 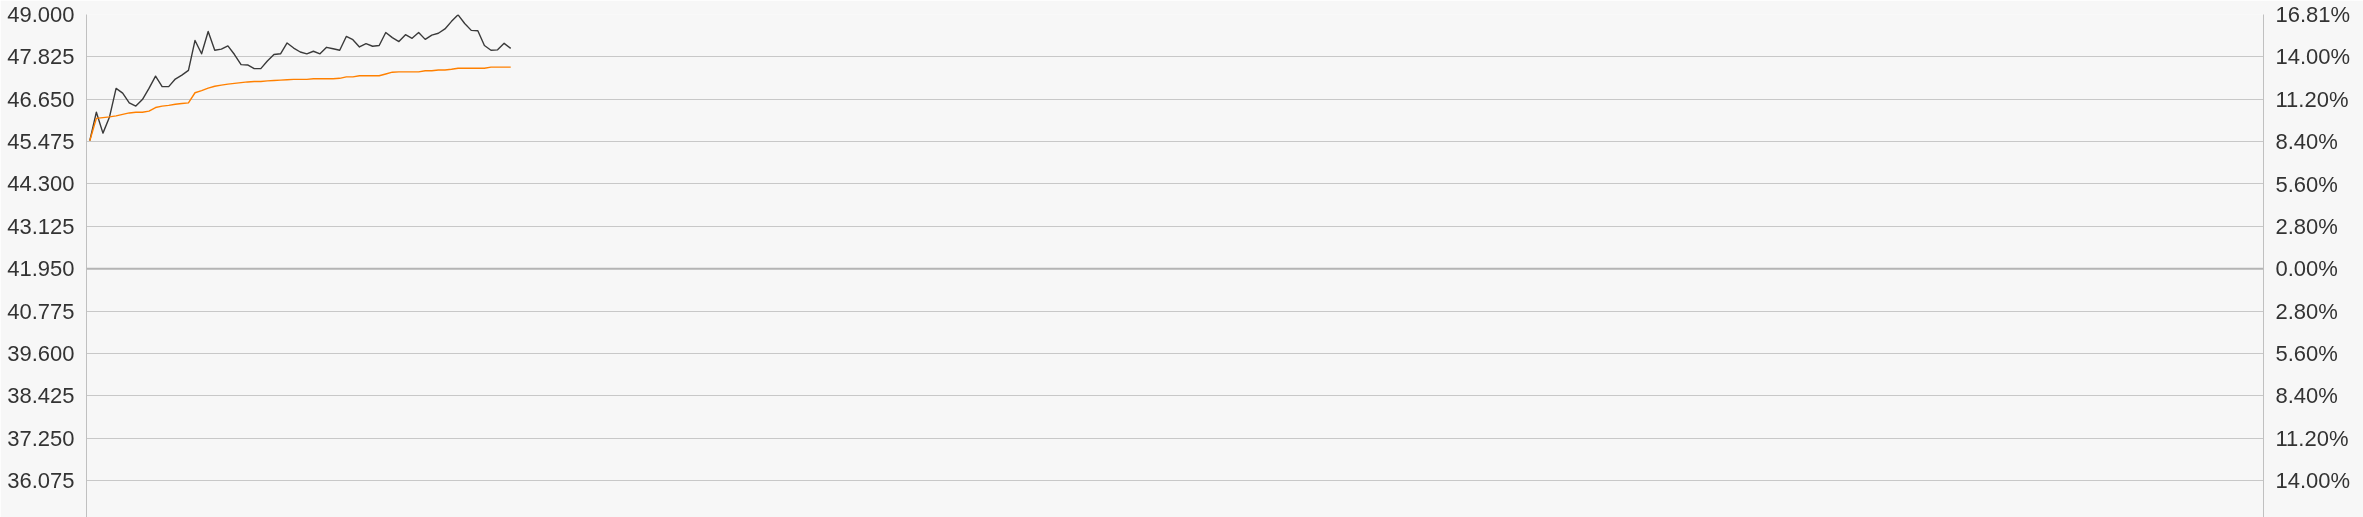 I want to click on line-series, so click(x=300, y=104).